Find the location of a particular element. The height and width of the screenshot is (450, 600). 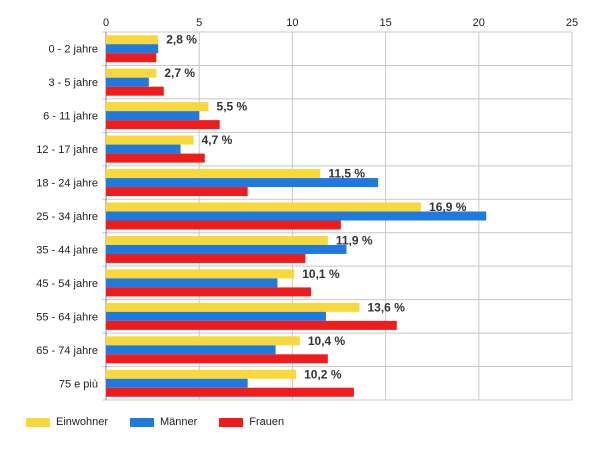

legend-item: Frauen is located at coordinates (251, 422).